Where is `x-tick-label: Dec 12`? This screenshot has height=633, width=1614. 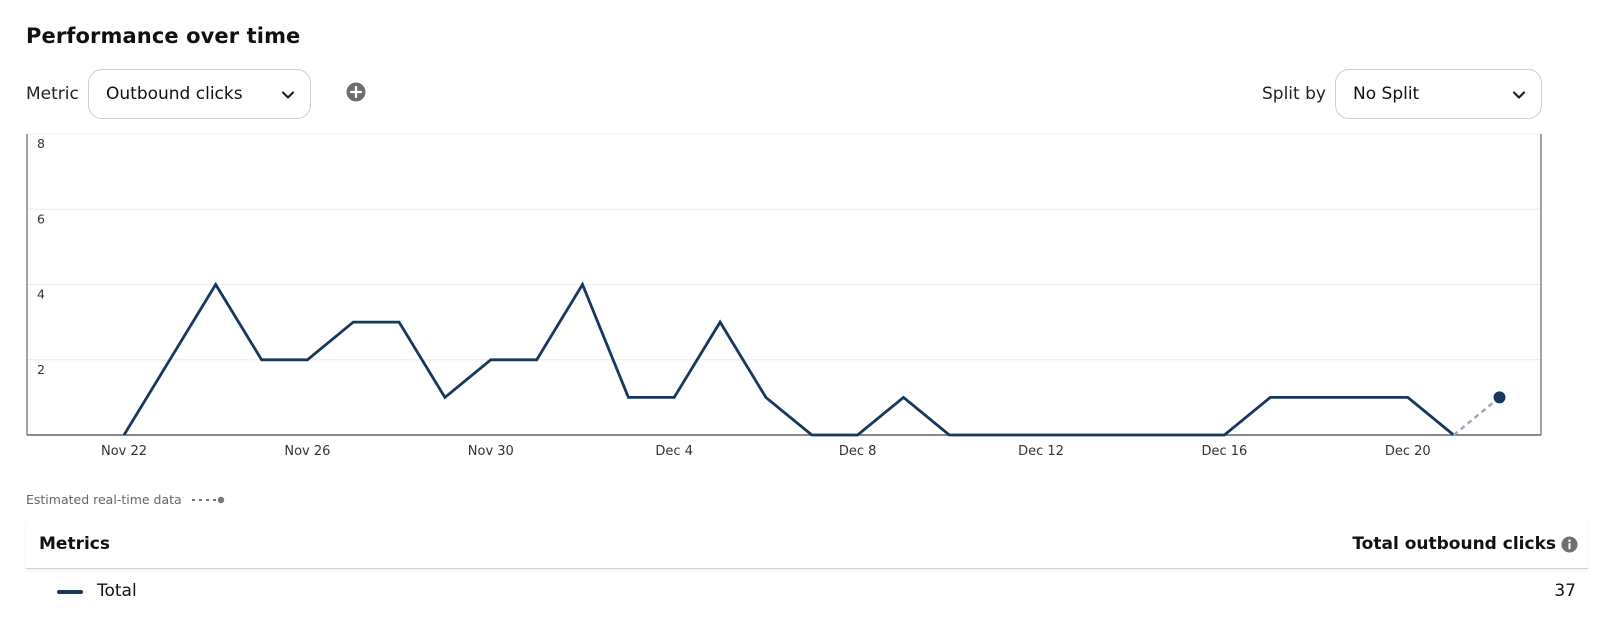
x-tick-label: Dec 12 is located at coordinates (1041, 451).